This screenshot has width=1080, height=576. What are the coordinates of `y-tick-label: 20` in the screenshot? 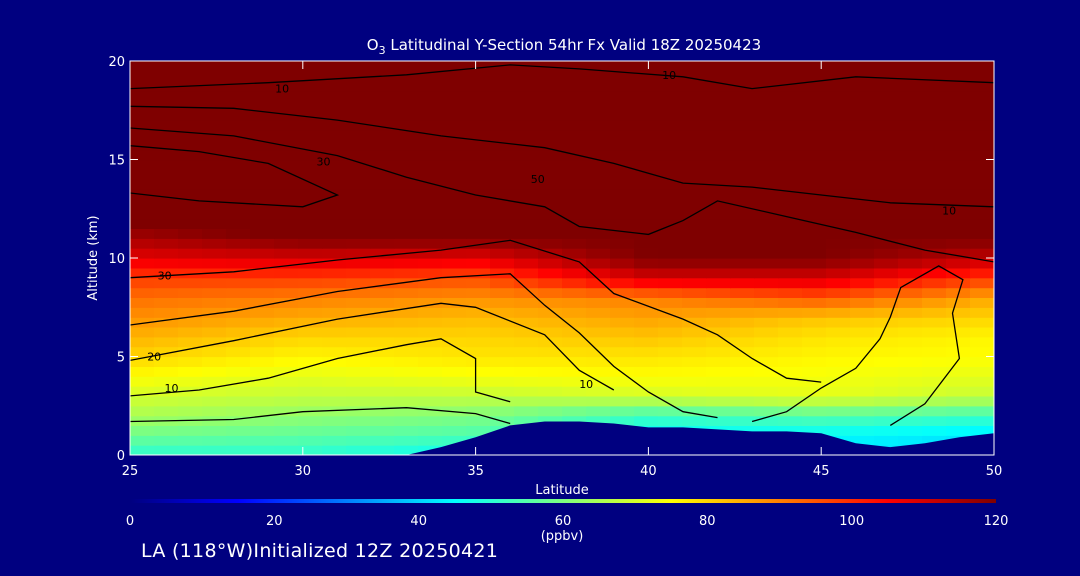 It's located at (116, 62).